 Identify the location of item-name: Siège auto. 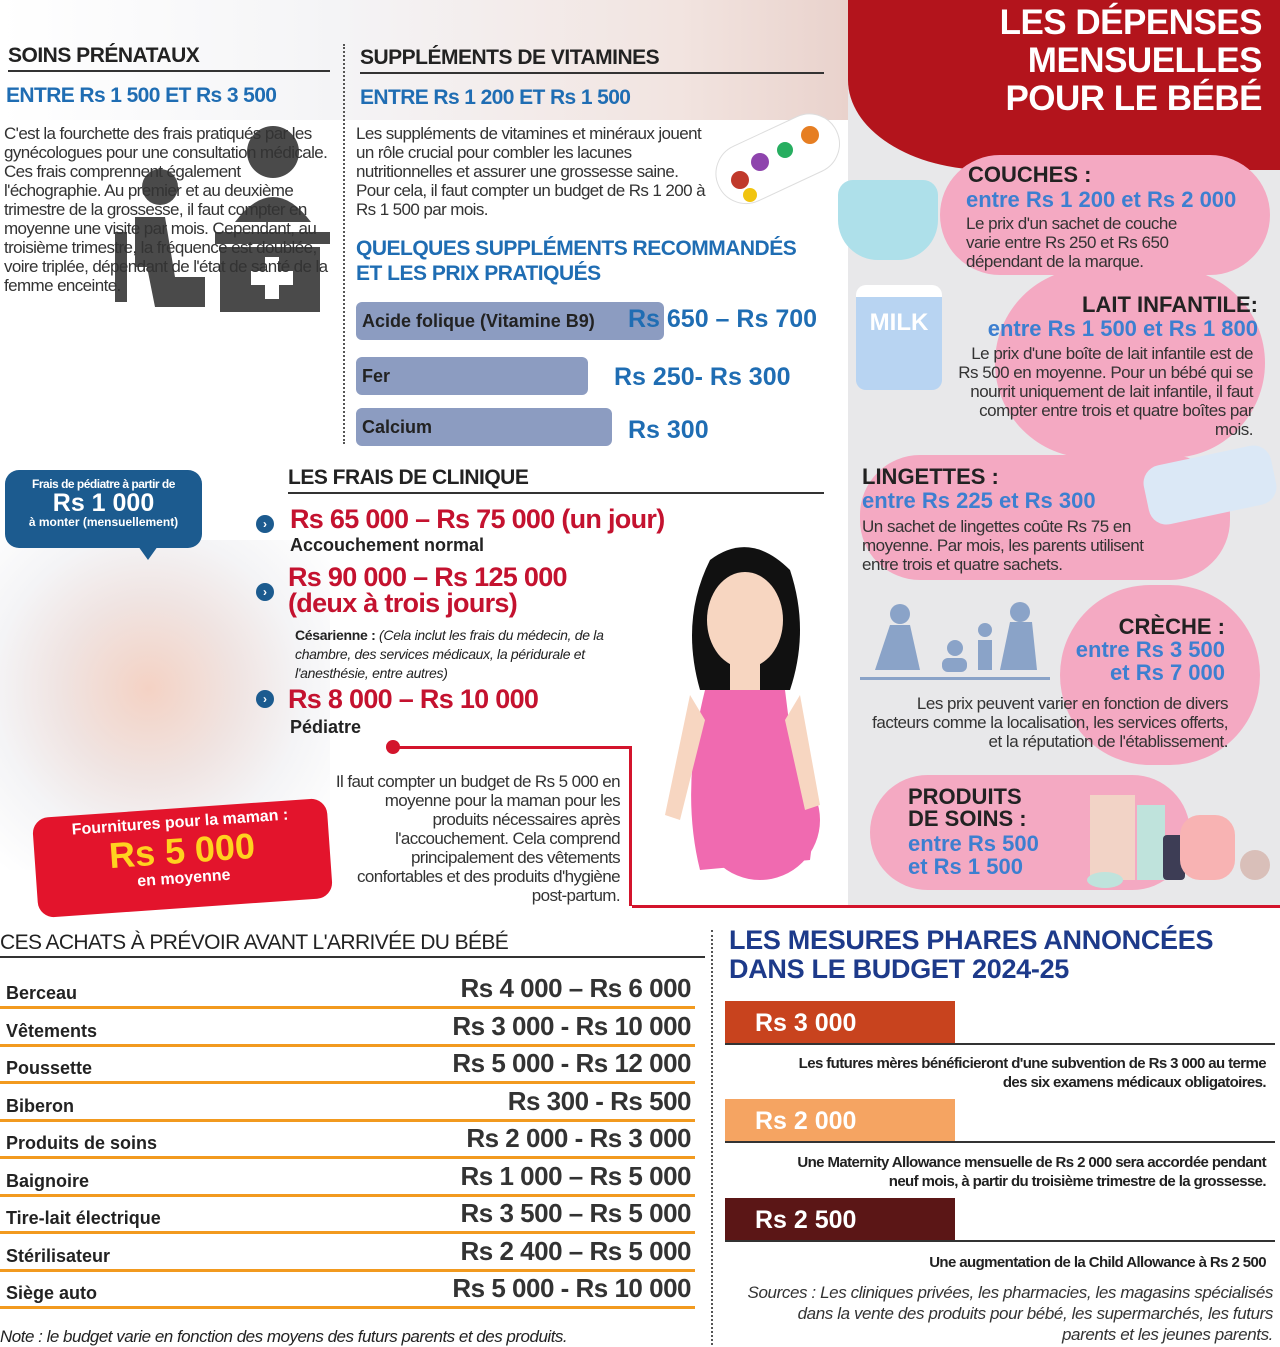
(52, 1293).